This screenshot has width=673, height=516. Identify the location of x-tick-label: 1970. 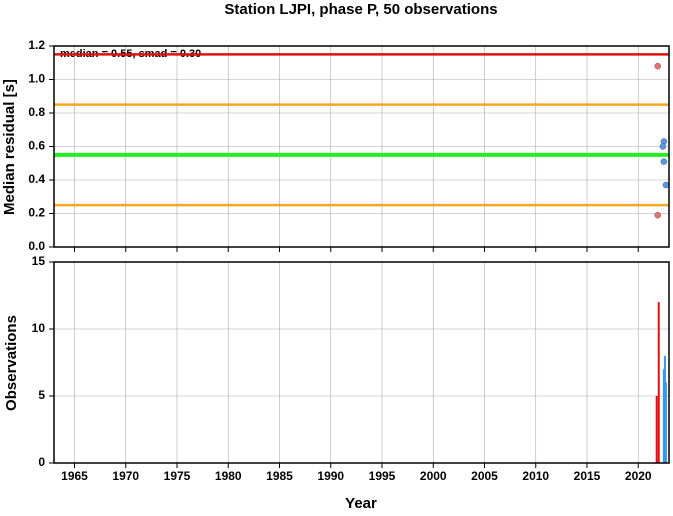
(125, 476).